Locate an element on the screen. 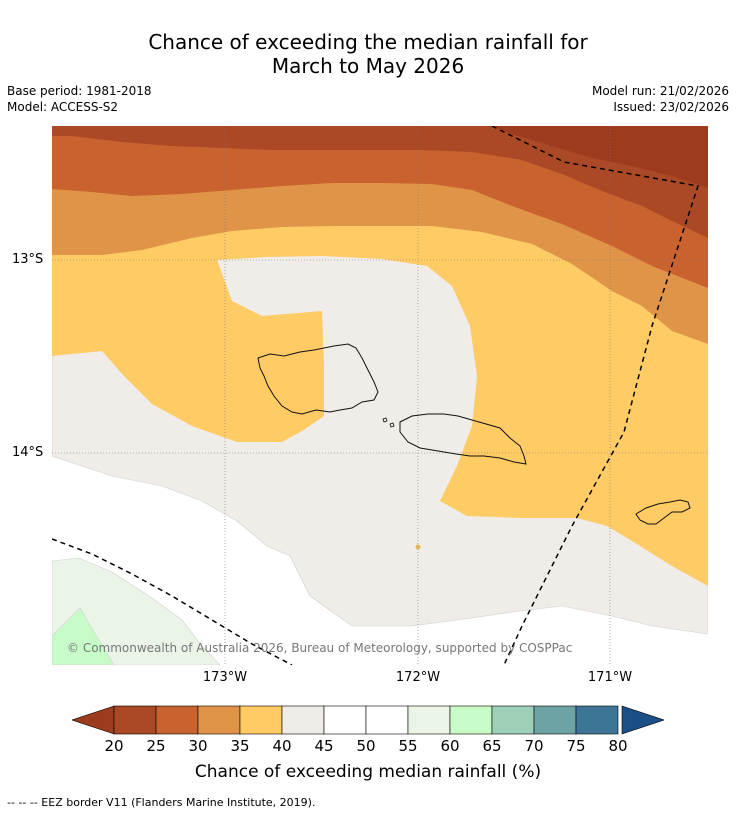  colorbar-tick-50: 50 is located at coordinates (366, 746).